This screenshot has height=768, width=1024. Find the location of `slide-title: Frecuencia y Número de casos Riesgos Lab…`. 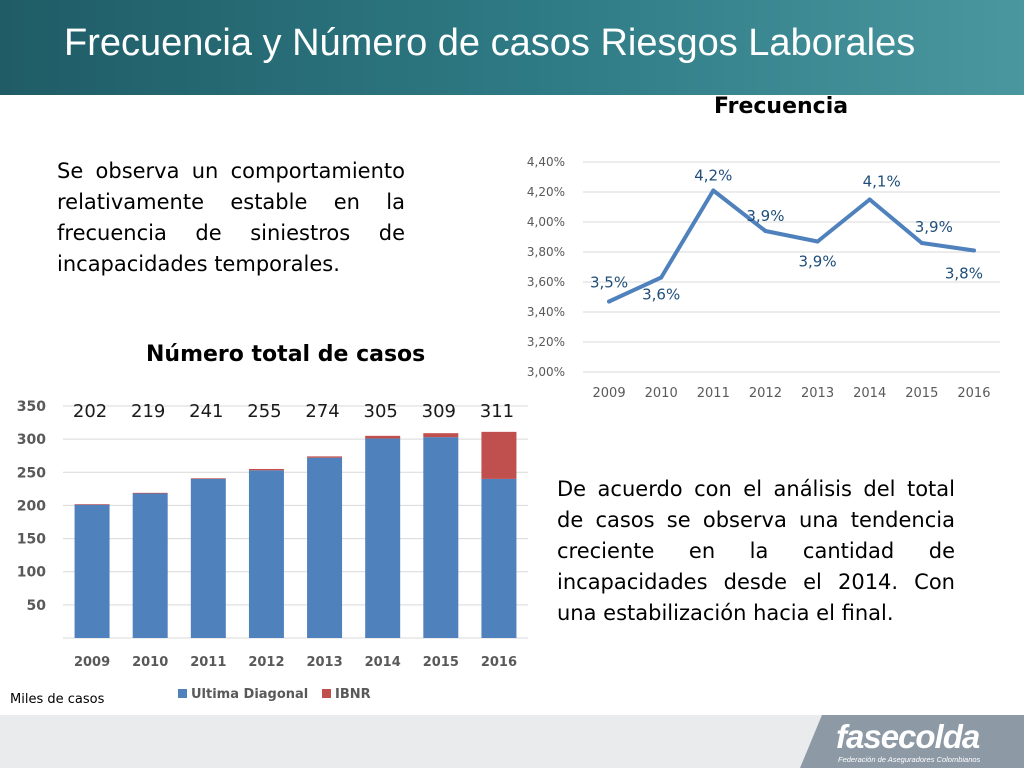

slide-title: Frecuencia y Número de casos Riesgos Lab… is located at coordinates (490, 43).